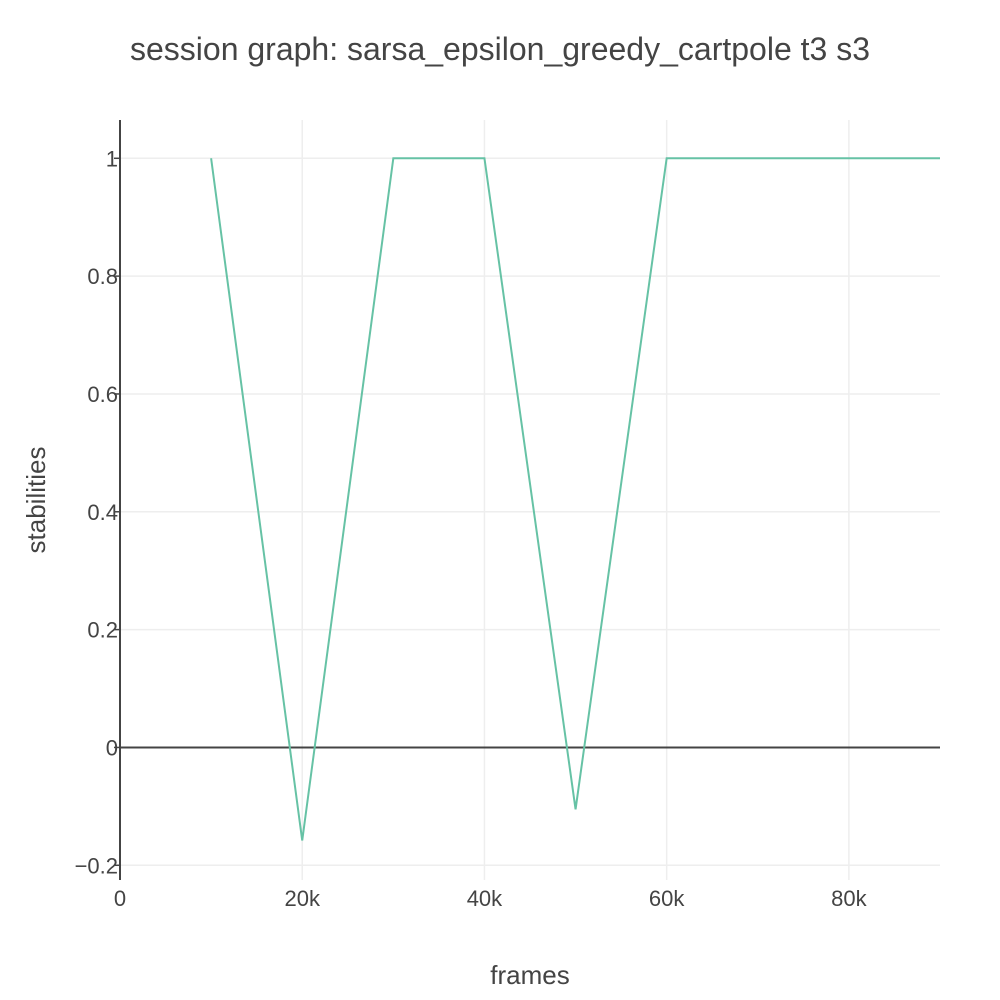  I want to click on y-tick-label: −0.2, so click(96, 865).